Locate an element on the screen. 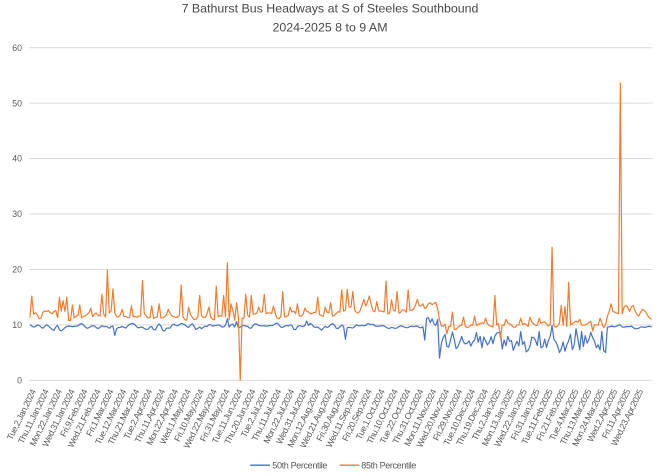 The height and width of the screenshot is (476, 660). svg-text: 50 is located at coordinates (17, 103).